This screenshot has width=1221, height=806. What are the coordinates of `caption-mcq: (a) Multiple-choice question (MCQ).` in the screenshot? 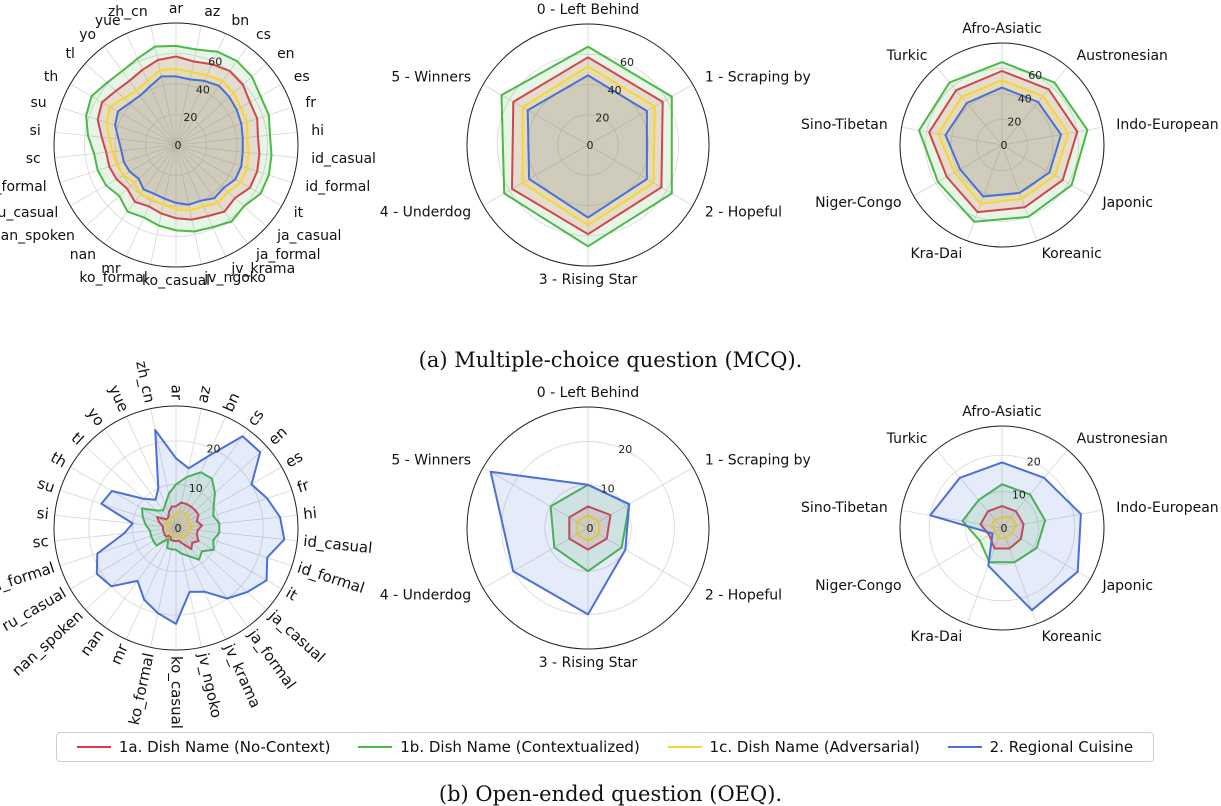 It's located at (610, 360).